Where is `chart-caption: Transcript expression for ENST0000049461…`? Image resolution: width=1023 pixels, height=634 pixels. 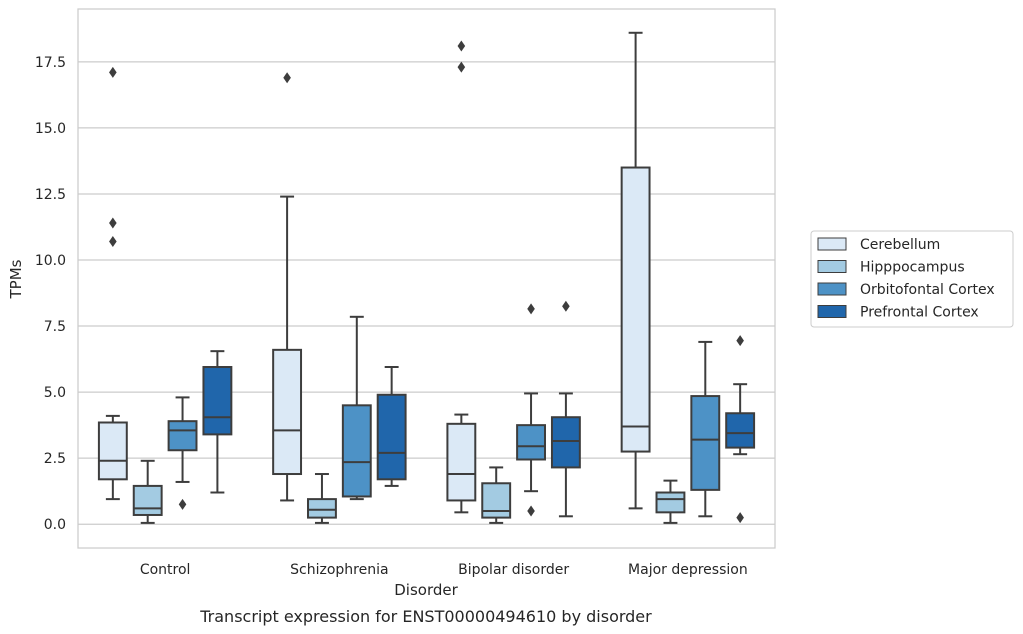 chart-caption: Transcript expression for ENST0000049461… is located at coordinates (425, 616).